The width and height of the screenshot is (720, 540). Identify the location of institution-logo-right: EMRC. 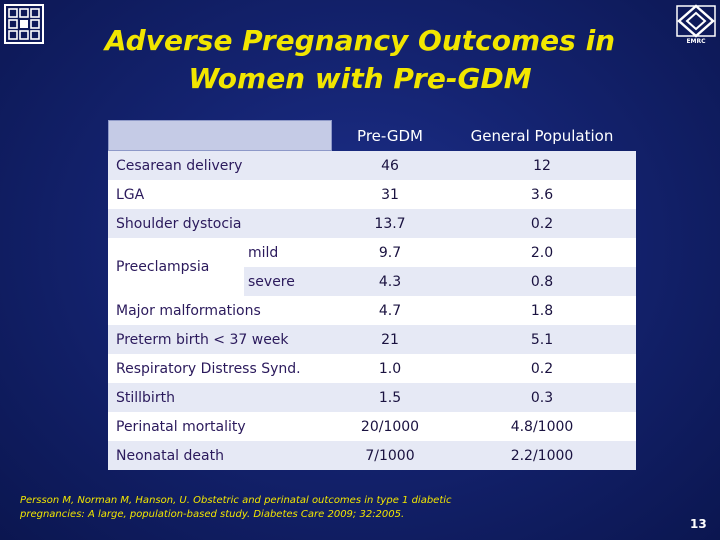
(696, 26).